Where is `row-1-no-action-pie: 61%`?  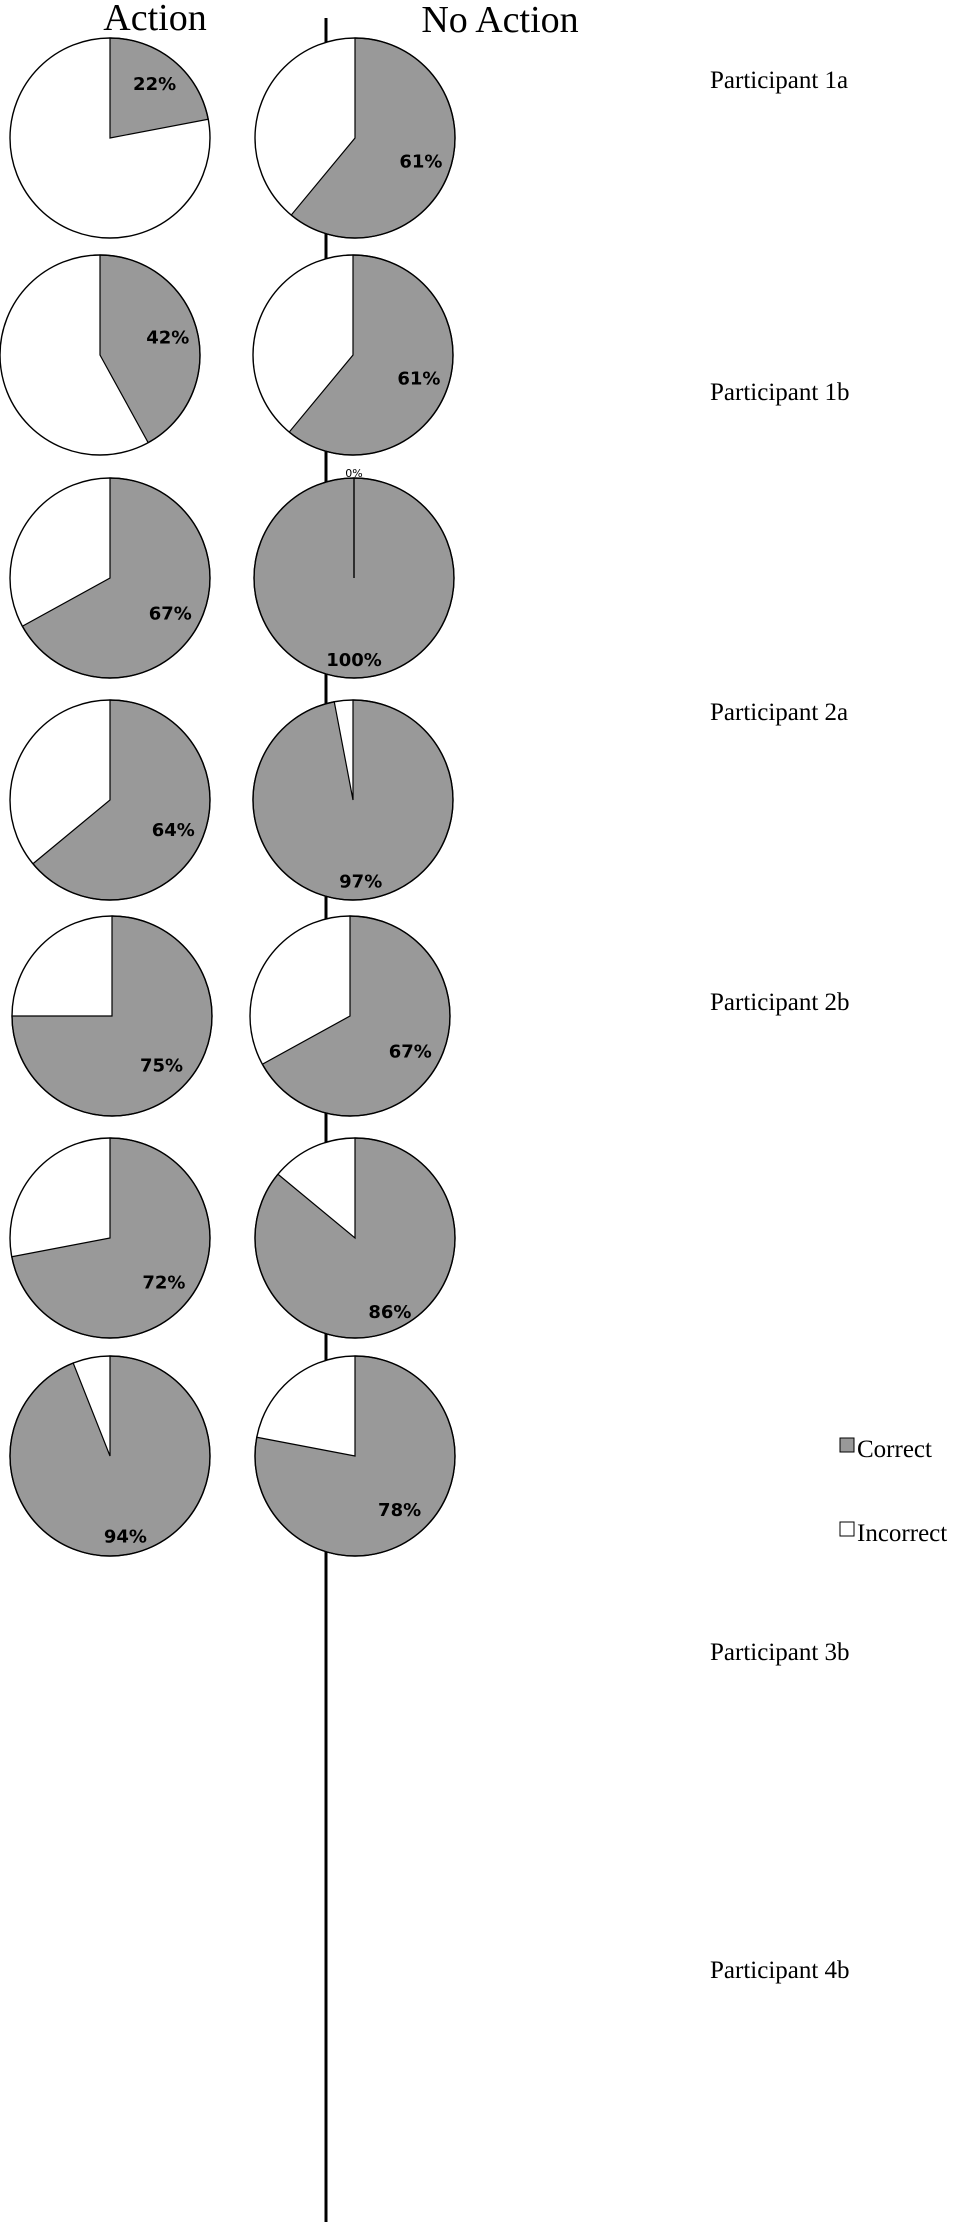
row-1-no-action-pie: 61% is located at coordinates (355, 138).